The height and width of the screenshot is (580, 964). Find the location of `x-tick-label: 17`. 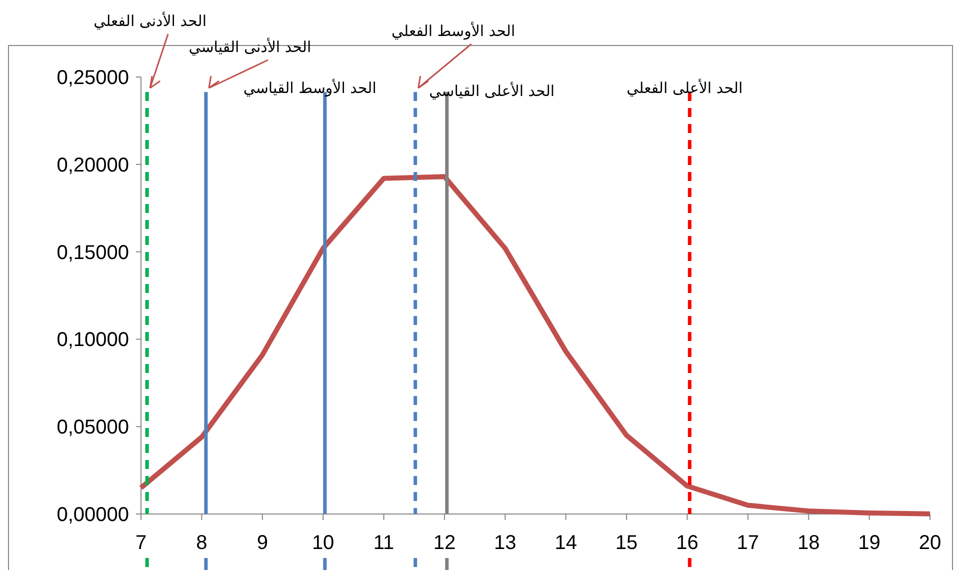

x-tick-label: 17 is located at coordinates (748, 543).